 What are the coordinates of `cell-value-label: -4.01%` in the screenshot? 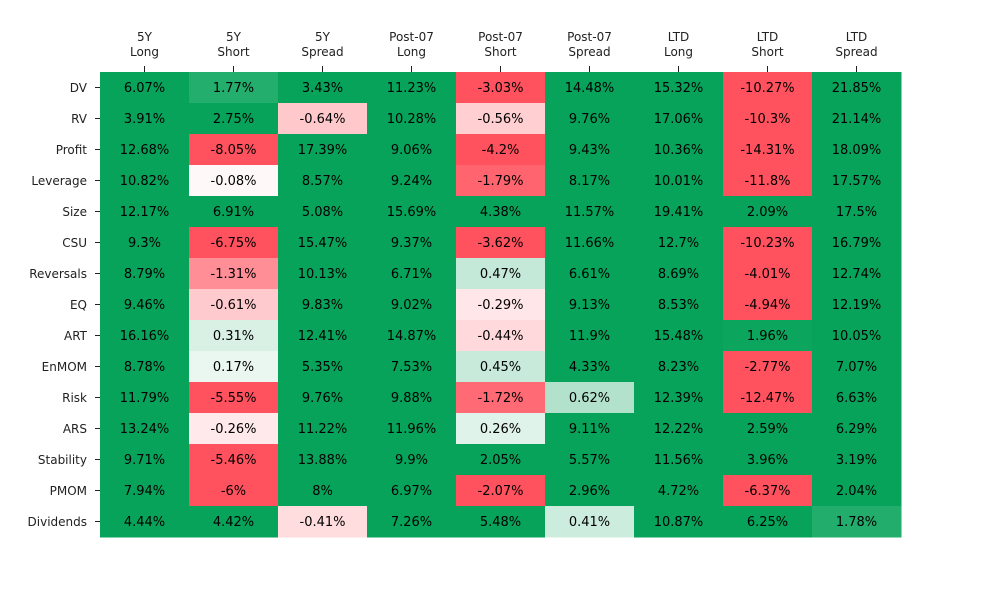 It's located at (768, 274).